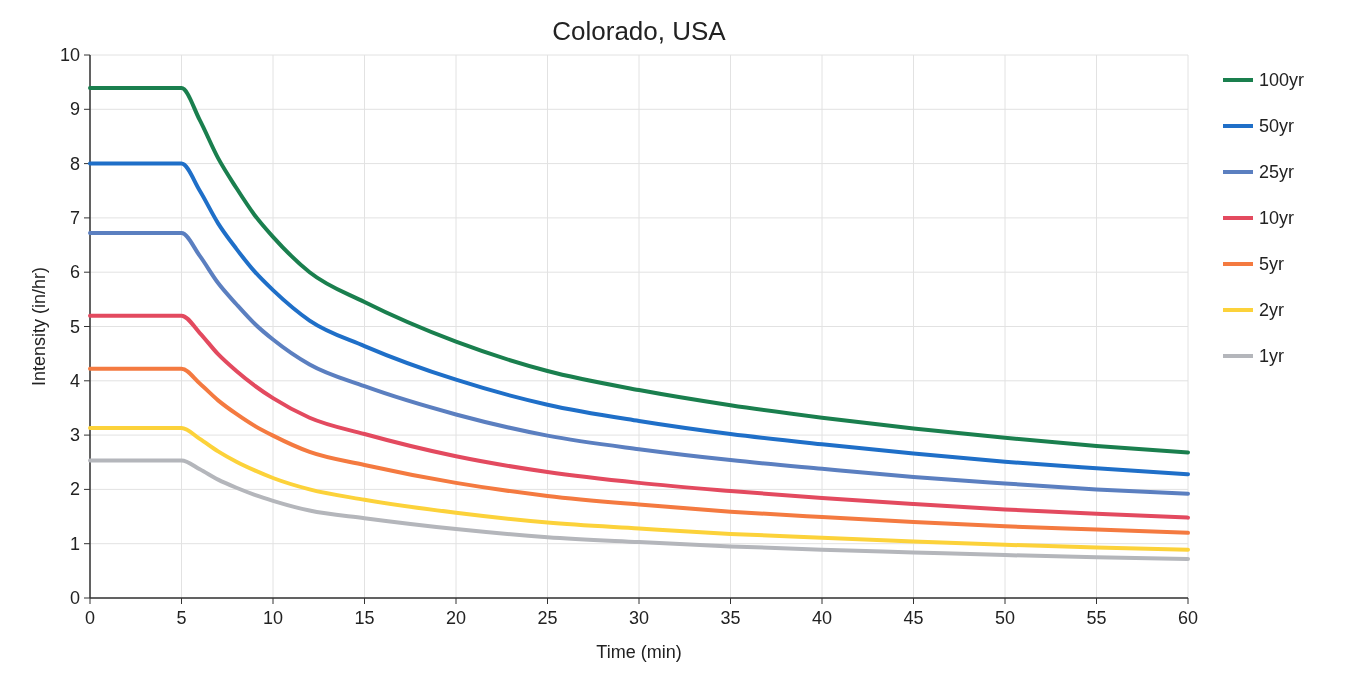  What do you see at coordinates (1188, 618) in the screenshot?
I see `x-tick-label: 60` at bounding box center [1188, 618].